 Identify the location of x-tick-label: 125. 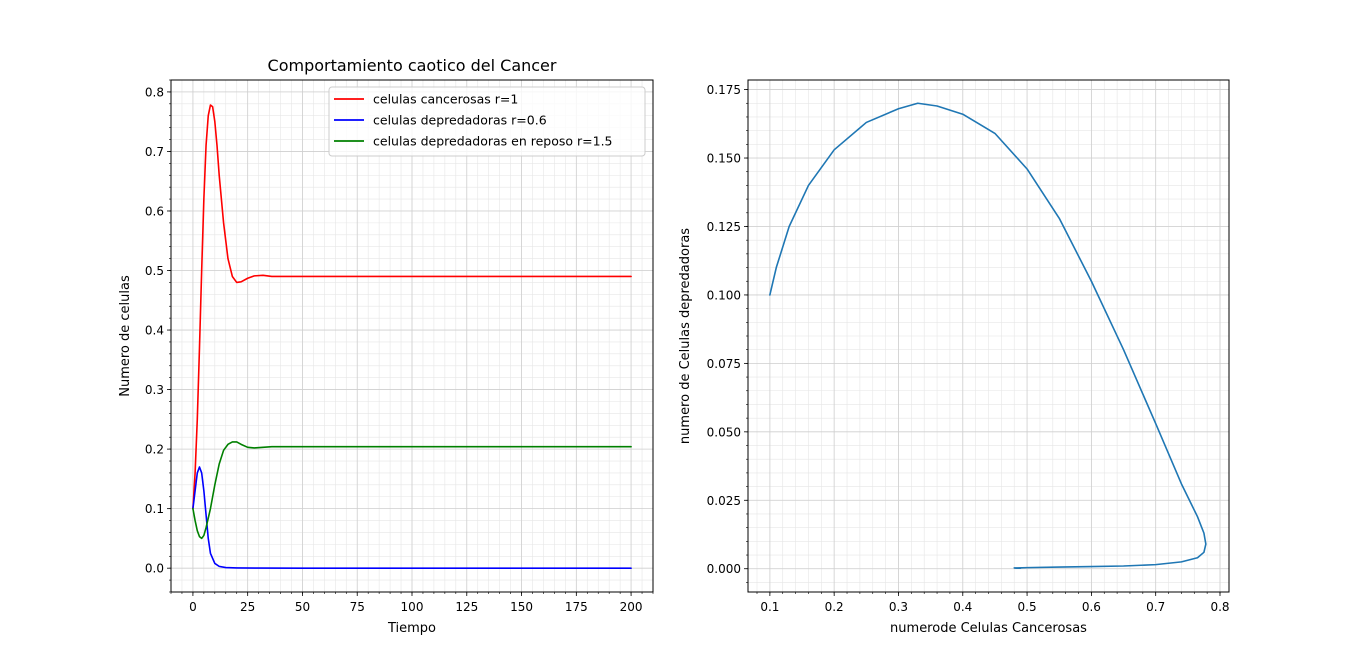
(466, 607).